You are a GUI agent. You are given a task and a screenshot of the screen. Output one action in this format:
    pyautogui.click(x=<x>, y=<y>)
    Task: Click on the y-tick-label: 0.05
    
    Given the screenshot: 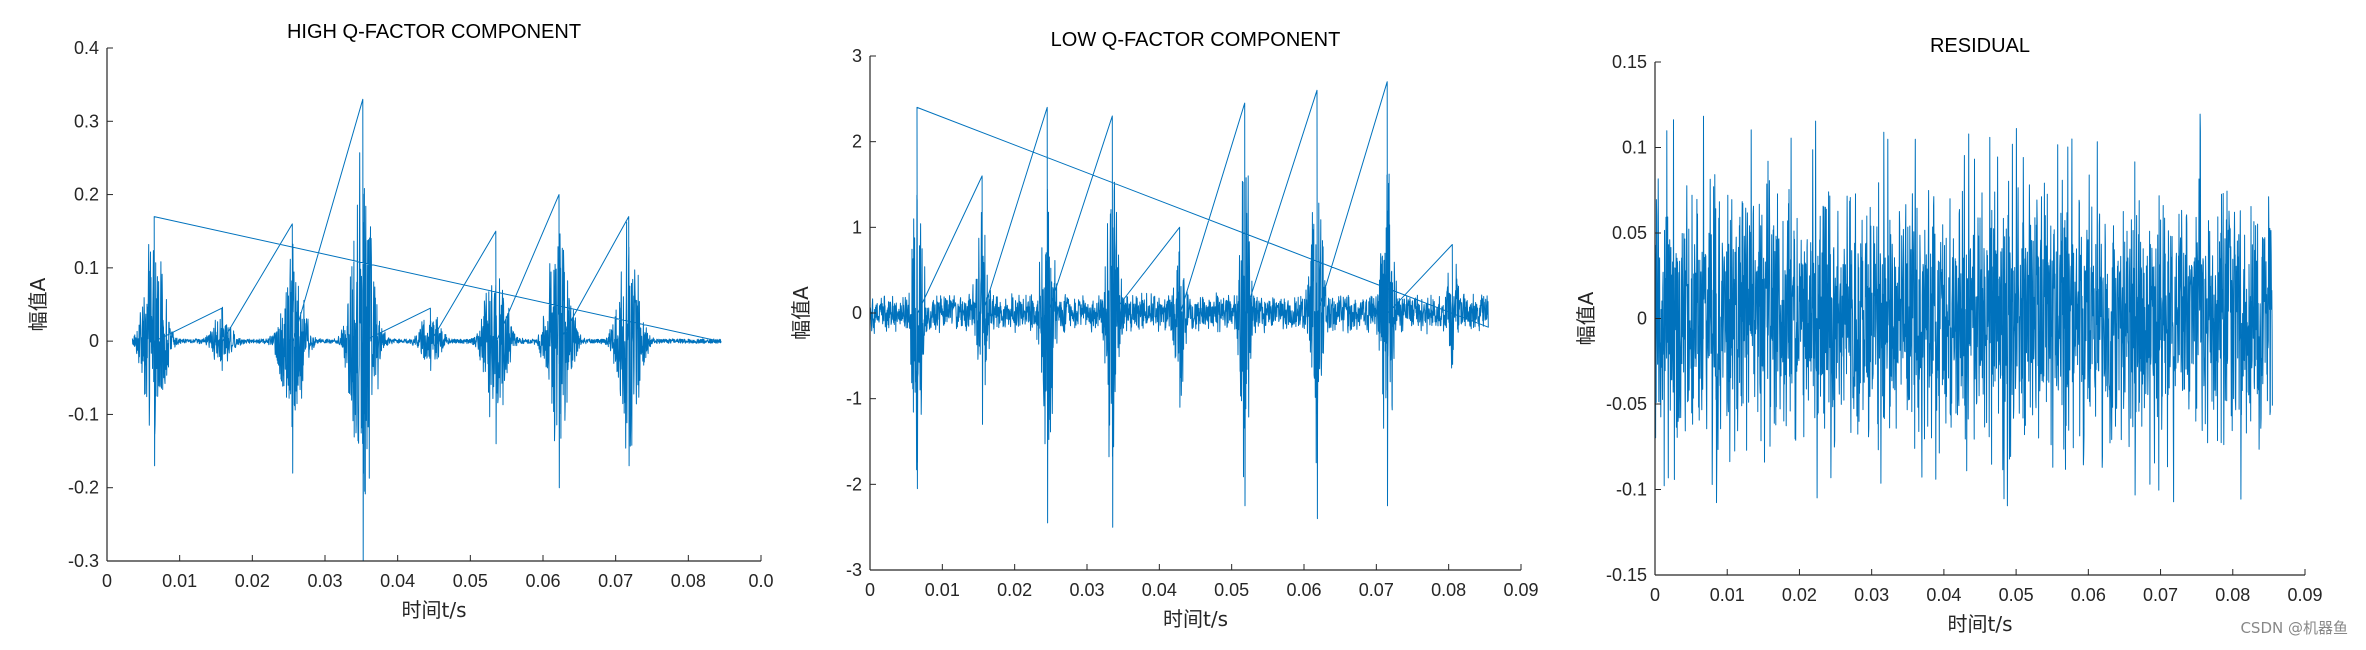 What is the action you would take?
    pyautogui.click(x=1629, y=233)
    